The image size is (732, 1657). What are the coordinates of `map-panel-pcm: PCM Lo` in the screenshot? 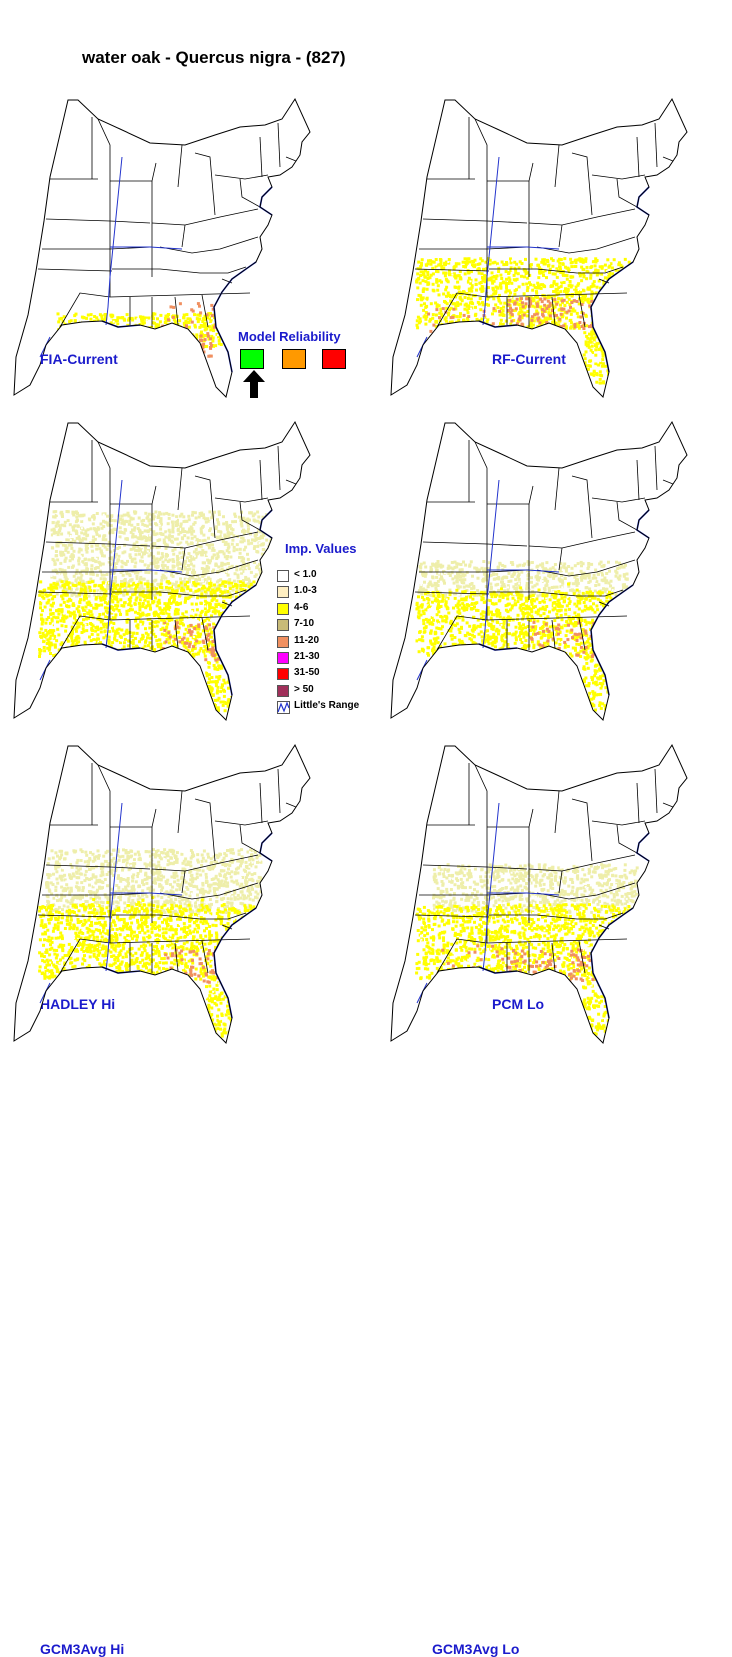 It's located at (559, 570).